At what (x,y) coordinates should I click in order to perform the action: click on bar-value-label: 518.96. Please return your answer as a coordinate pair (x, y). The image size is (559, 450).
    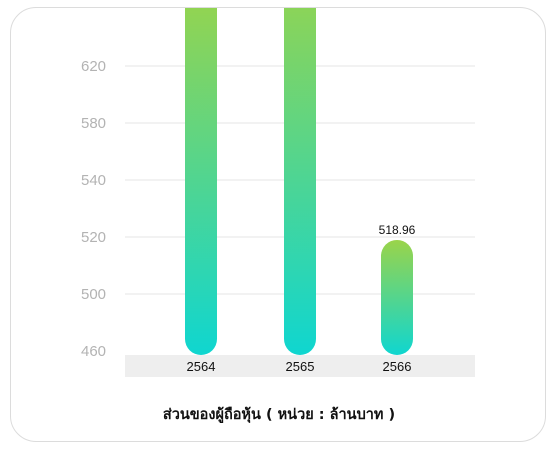
    Looking at the image, I should click on (397, 230).